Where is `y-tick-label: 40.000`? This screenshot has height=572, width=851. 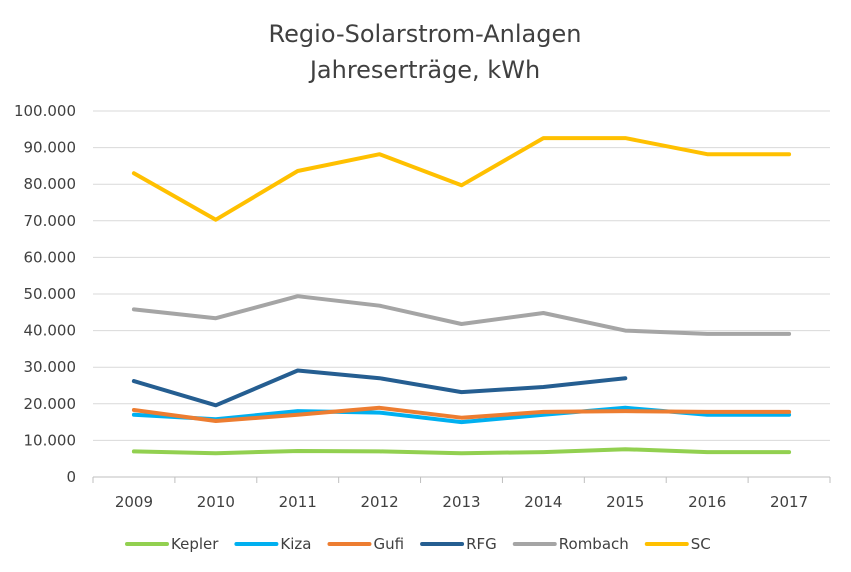
y-tick-label: 40.000 is located at coordinates (50, 331).